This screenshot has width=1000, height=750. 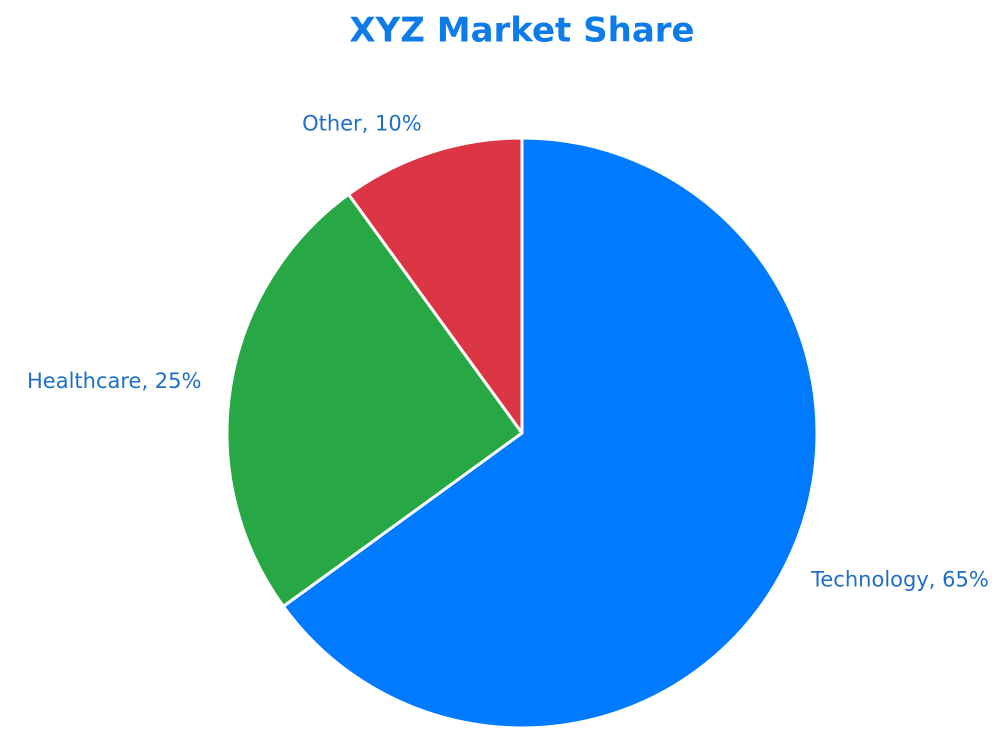 What do you see at coordinates (114, 381) in the screenshot?
I see `slice-label: Healthcare, 25%` at bounding box center [114, 381].